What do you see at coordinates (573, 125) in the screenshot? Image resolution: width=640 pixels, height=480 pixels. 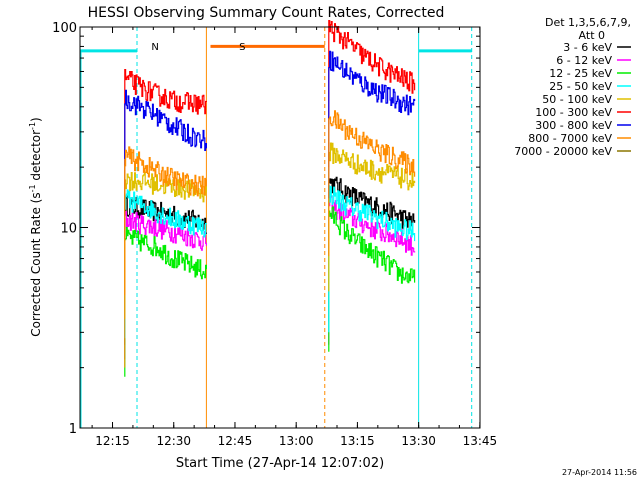 I see `legend-label: 300 - 800 keV` at bounding box center [573, 125].